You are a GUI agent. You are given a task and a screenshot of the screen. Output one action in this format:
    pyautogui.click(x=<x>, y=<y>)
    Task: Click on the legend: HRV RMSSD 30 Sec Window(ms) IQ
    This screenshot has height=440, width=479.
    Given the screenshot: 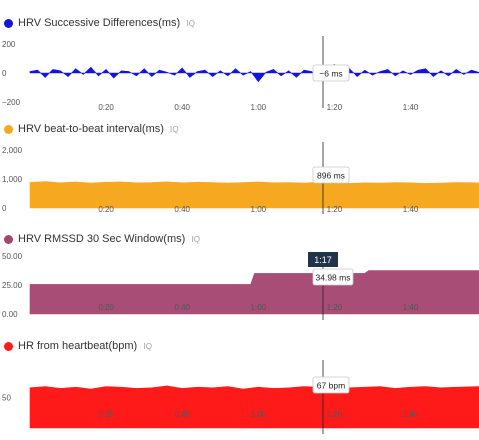 What is the action you would take?
    pyautogui.click(x=100, y=239)
    